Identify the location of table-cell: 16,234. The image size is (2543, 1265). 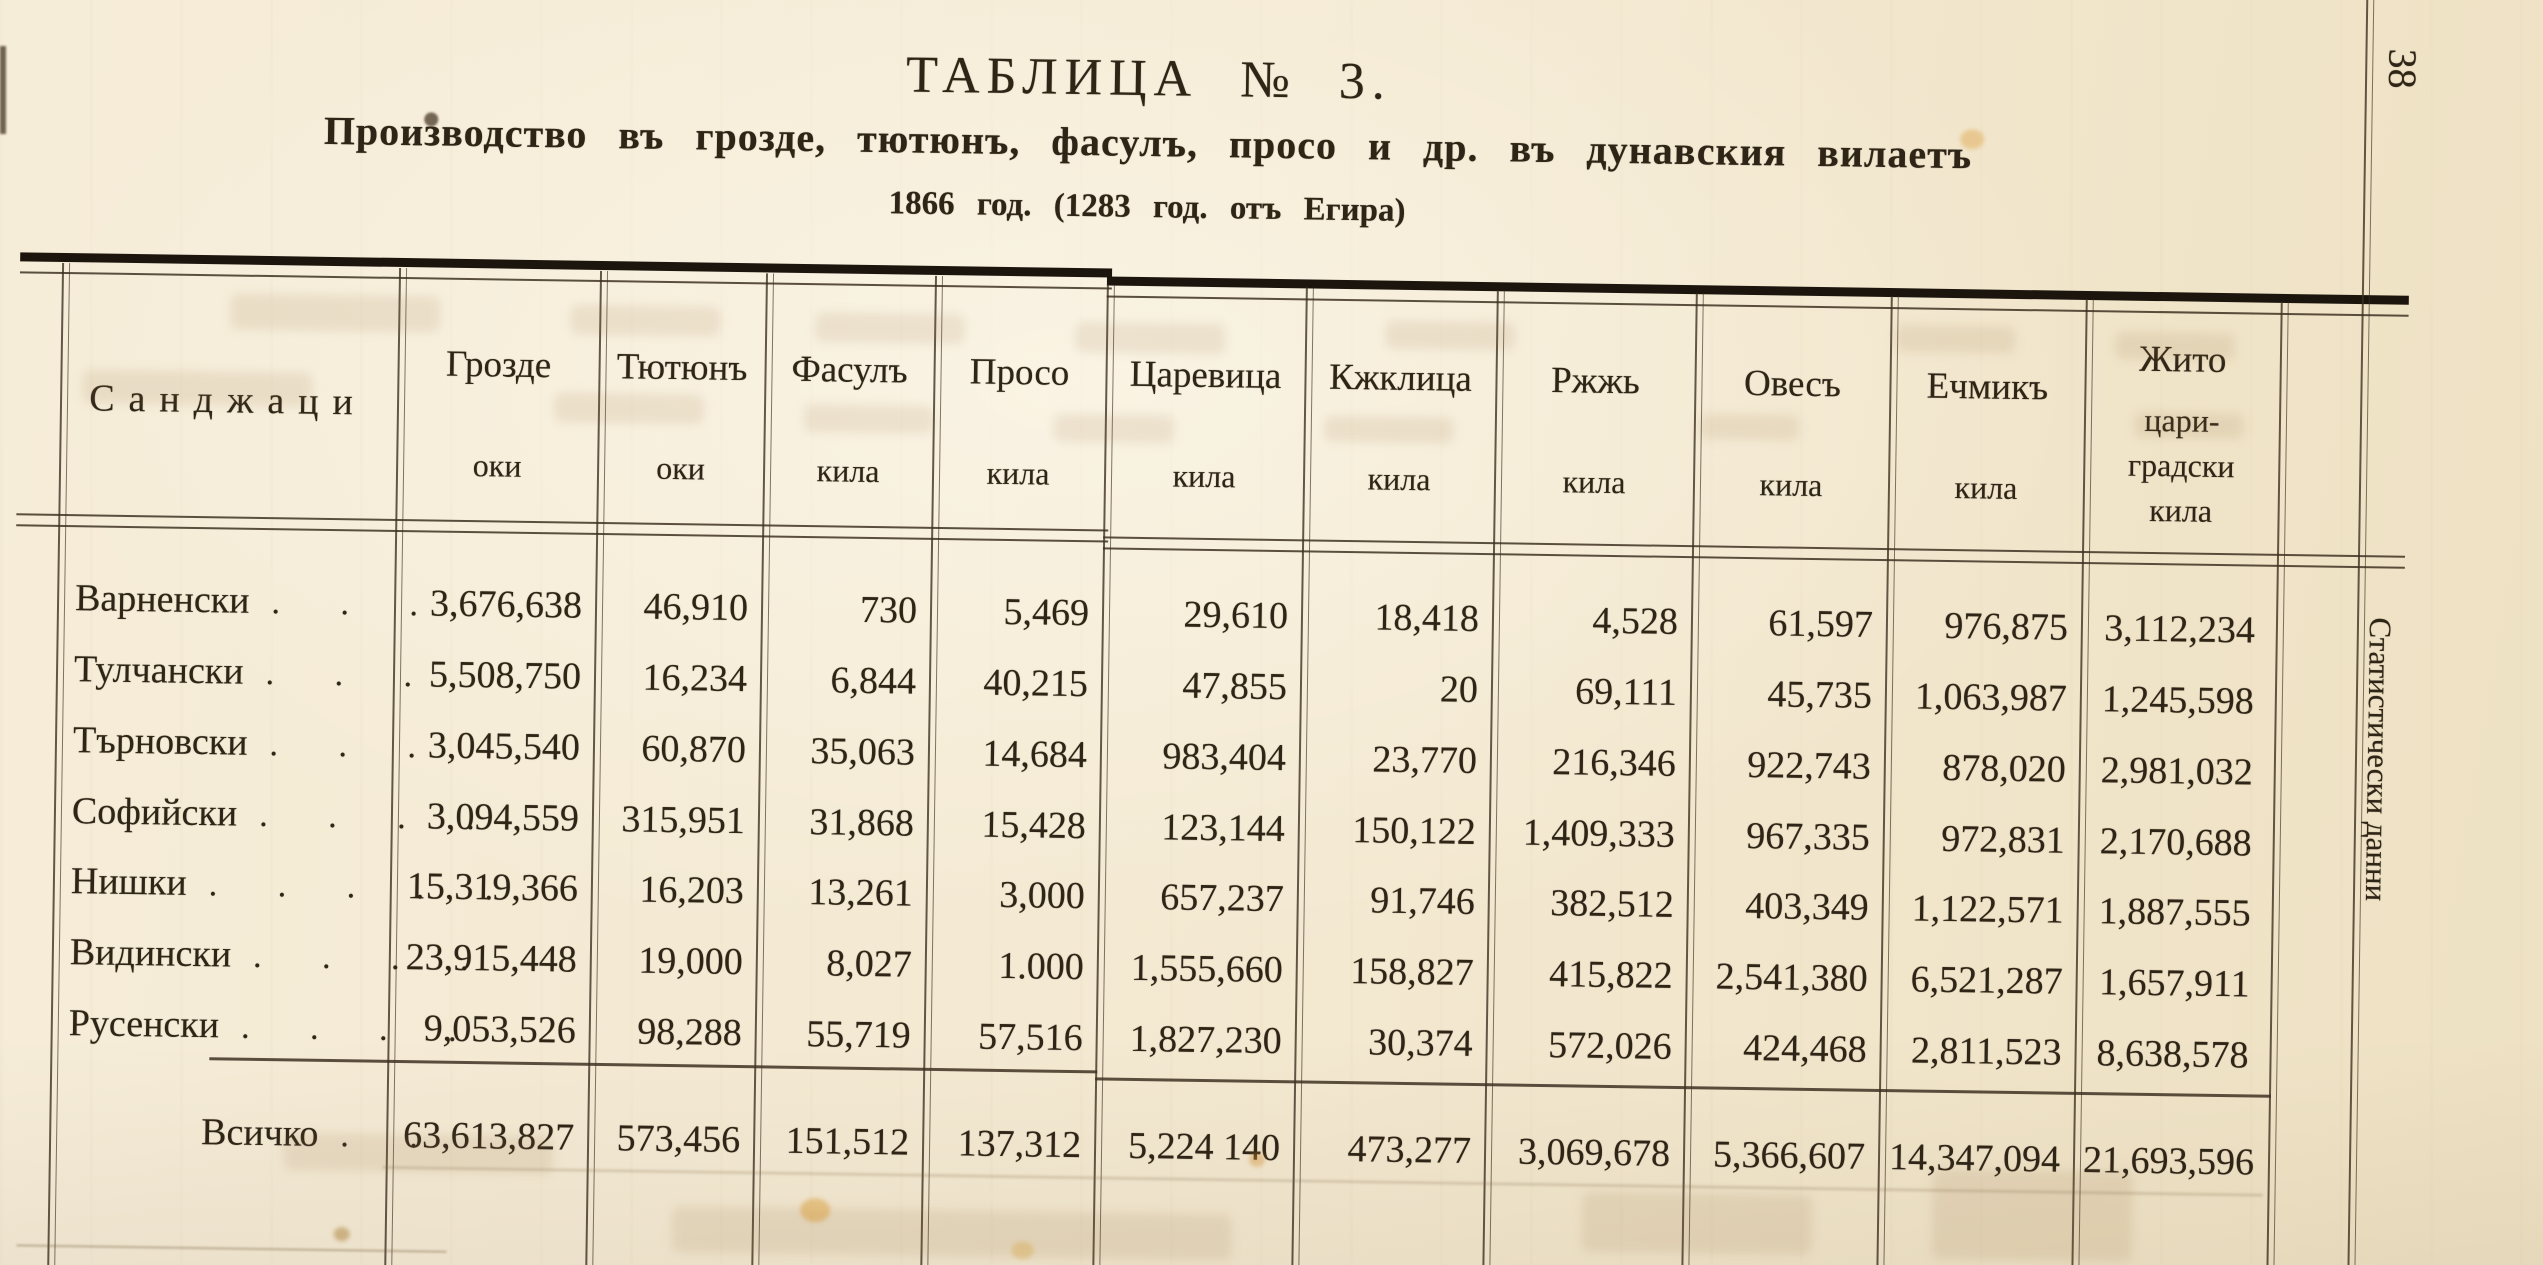
(695, 678).